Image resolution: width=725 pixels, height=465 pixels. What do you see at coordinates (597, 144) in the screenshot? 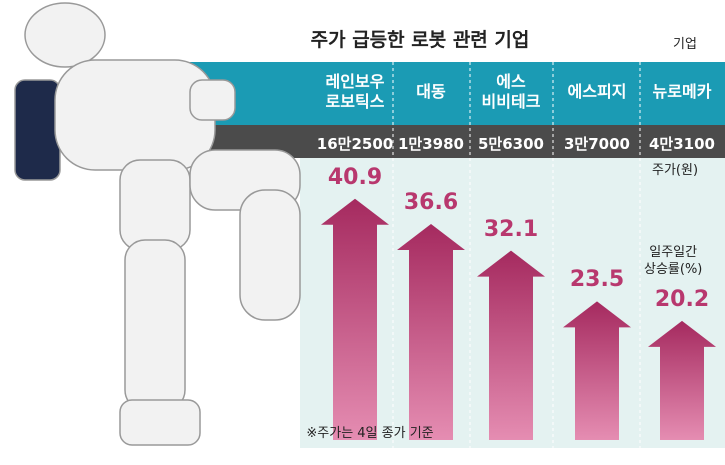
I see `price-label: 3만7000` at bounding box center [597, 144].